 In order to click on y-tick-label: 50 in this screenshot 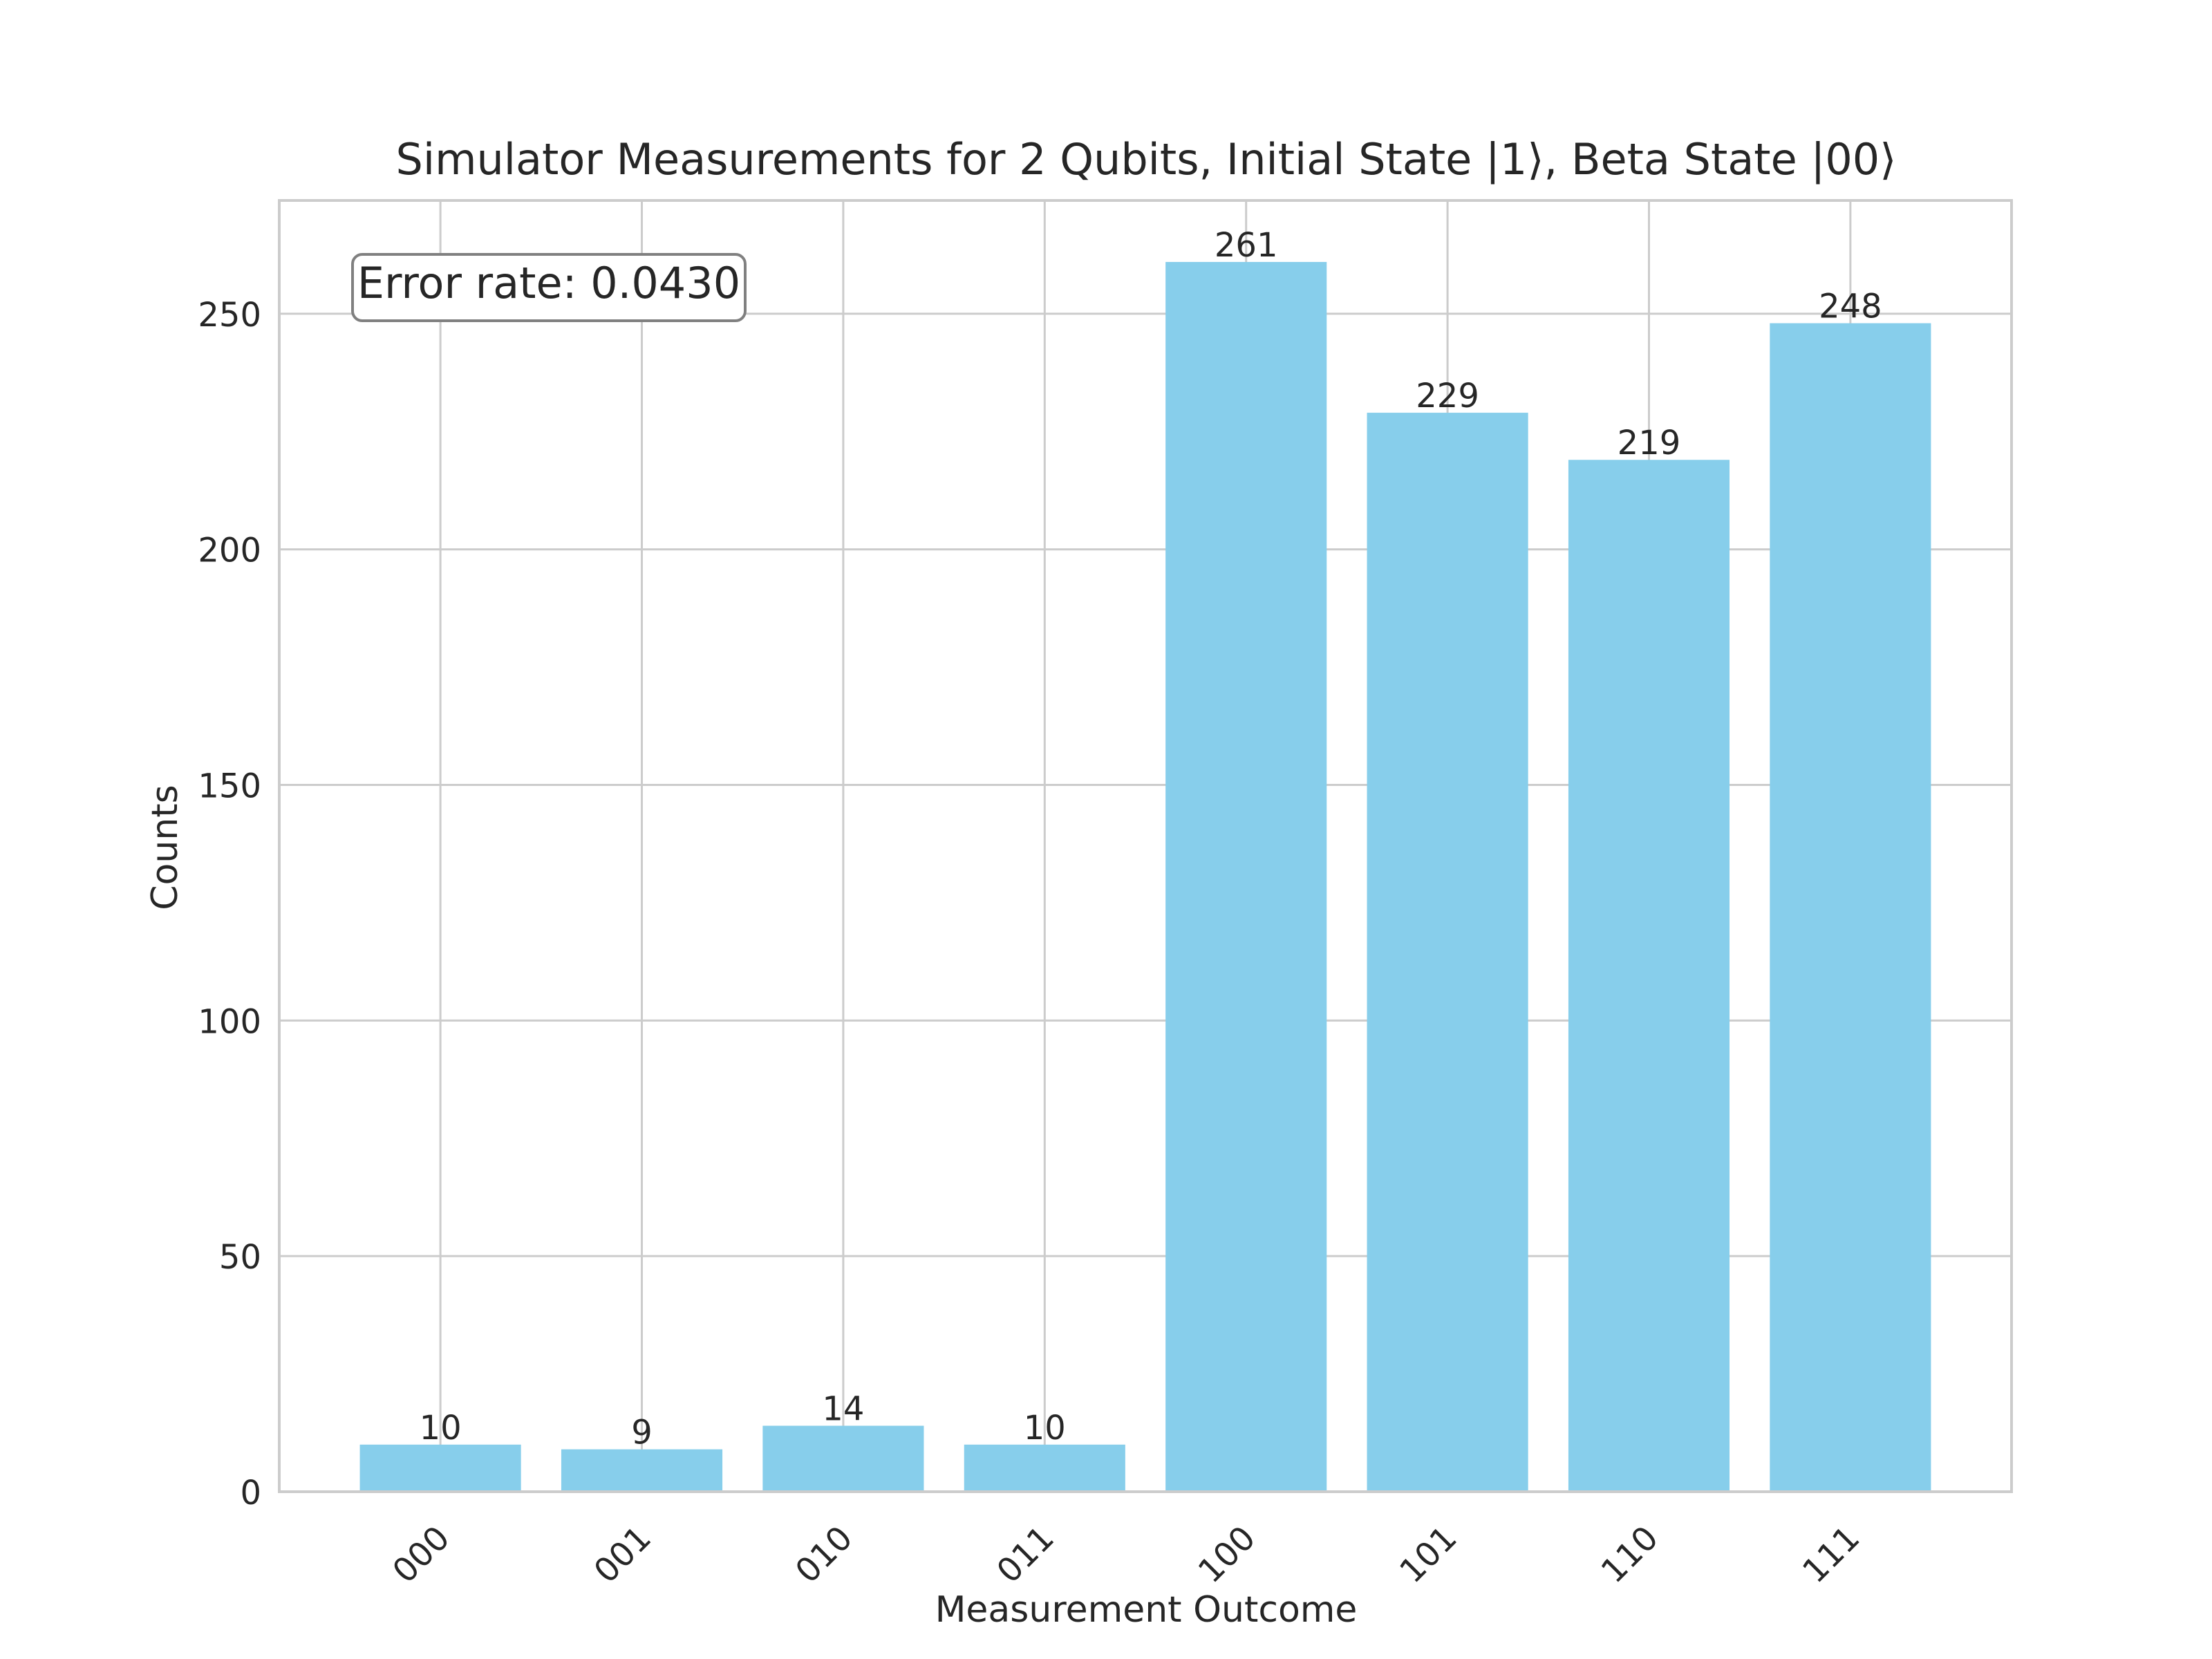, I will do `click(240, 1257)`.